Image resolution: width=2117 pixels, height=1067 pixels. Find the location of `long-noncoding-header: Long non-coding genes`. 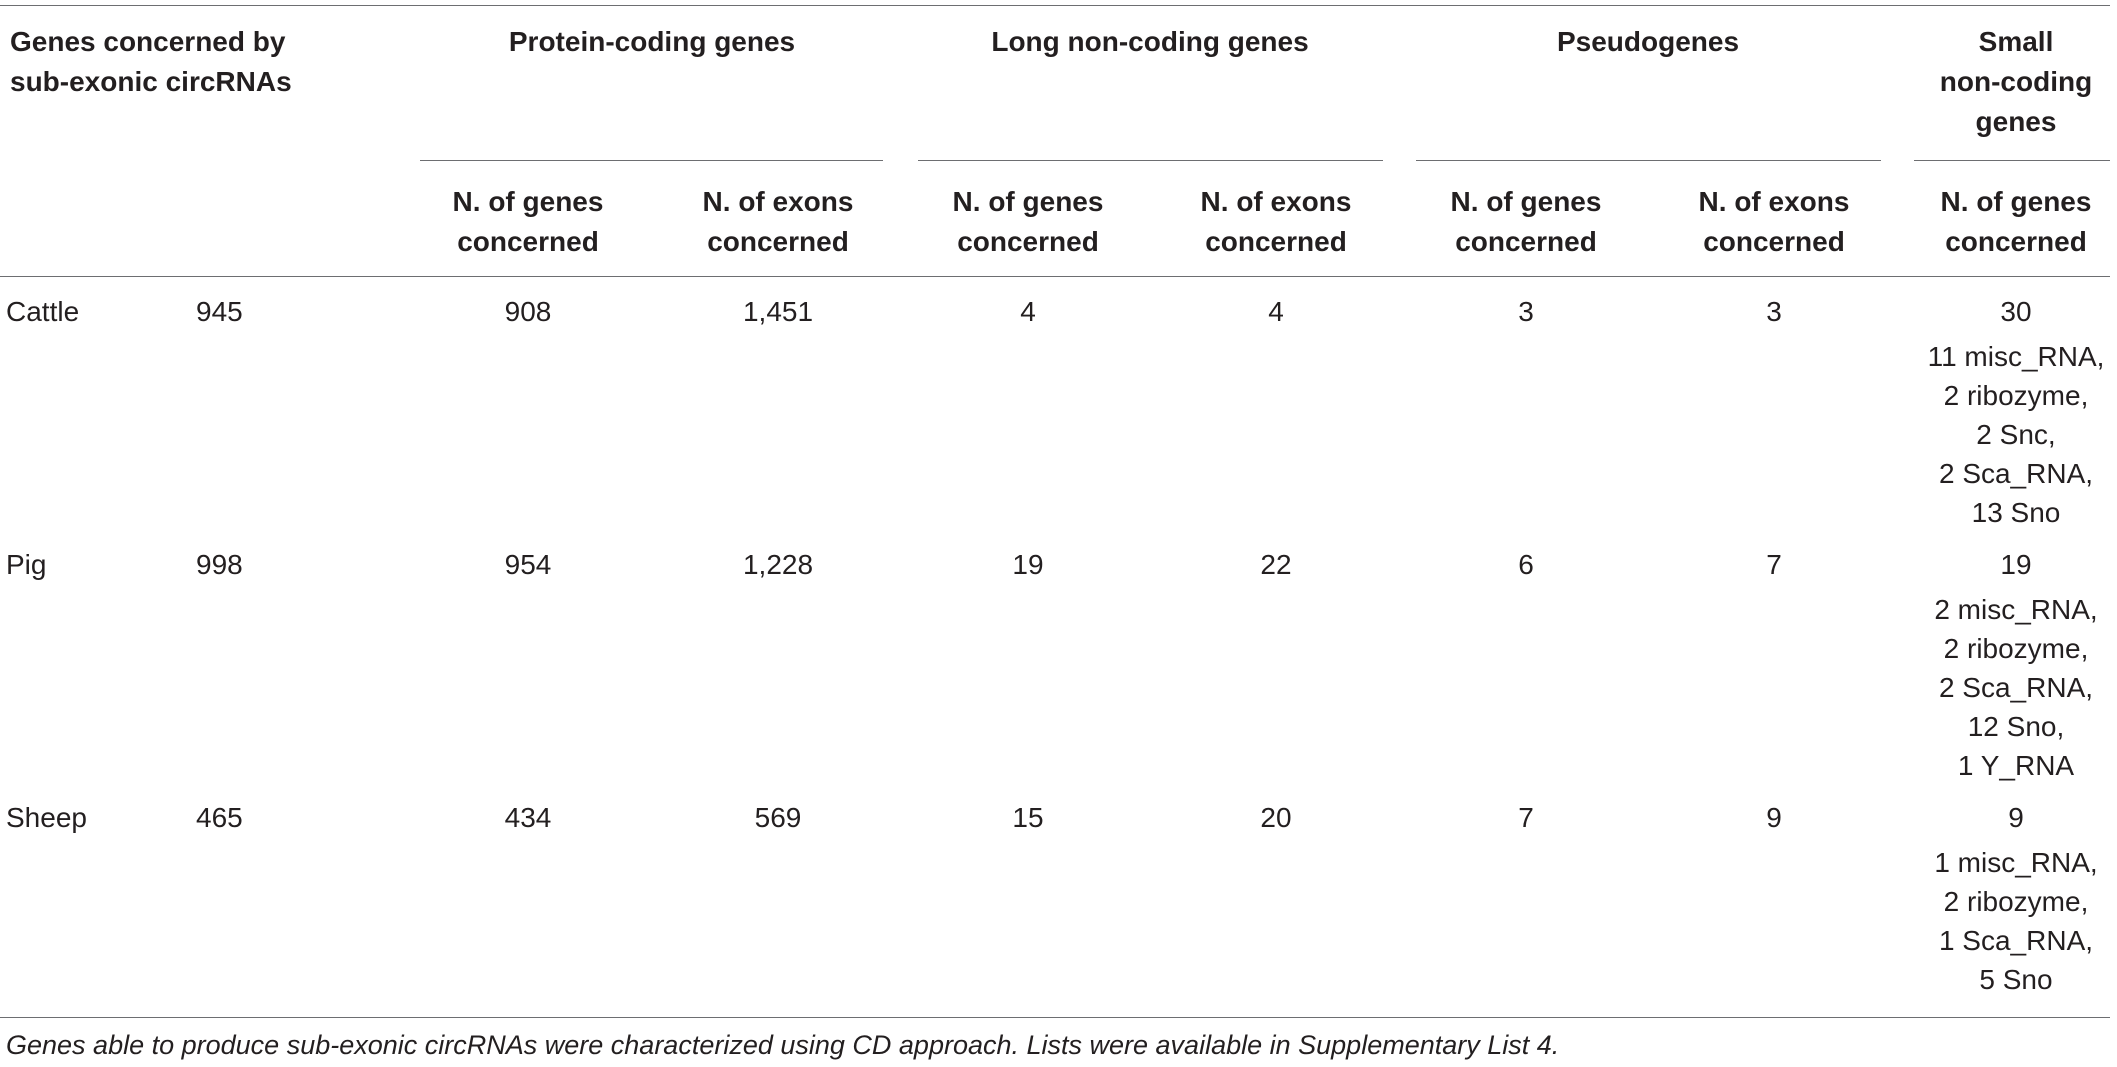

long-noncoding-header: Long non-coding genes is located at coordinates (1150, 41).